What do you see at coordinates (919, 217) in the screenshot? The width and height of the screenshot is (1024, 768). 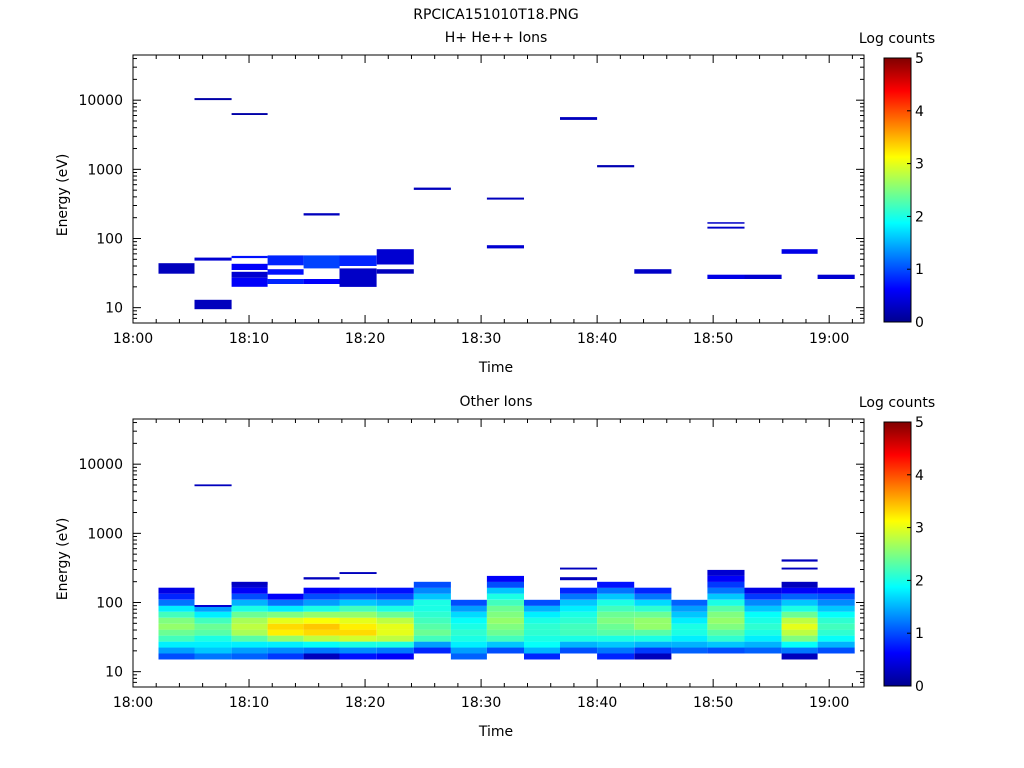 I see `colorbar-tick-label: 2` at bounding box center [919, 217].